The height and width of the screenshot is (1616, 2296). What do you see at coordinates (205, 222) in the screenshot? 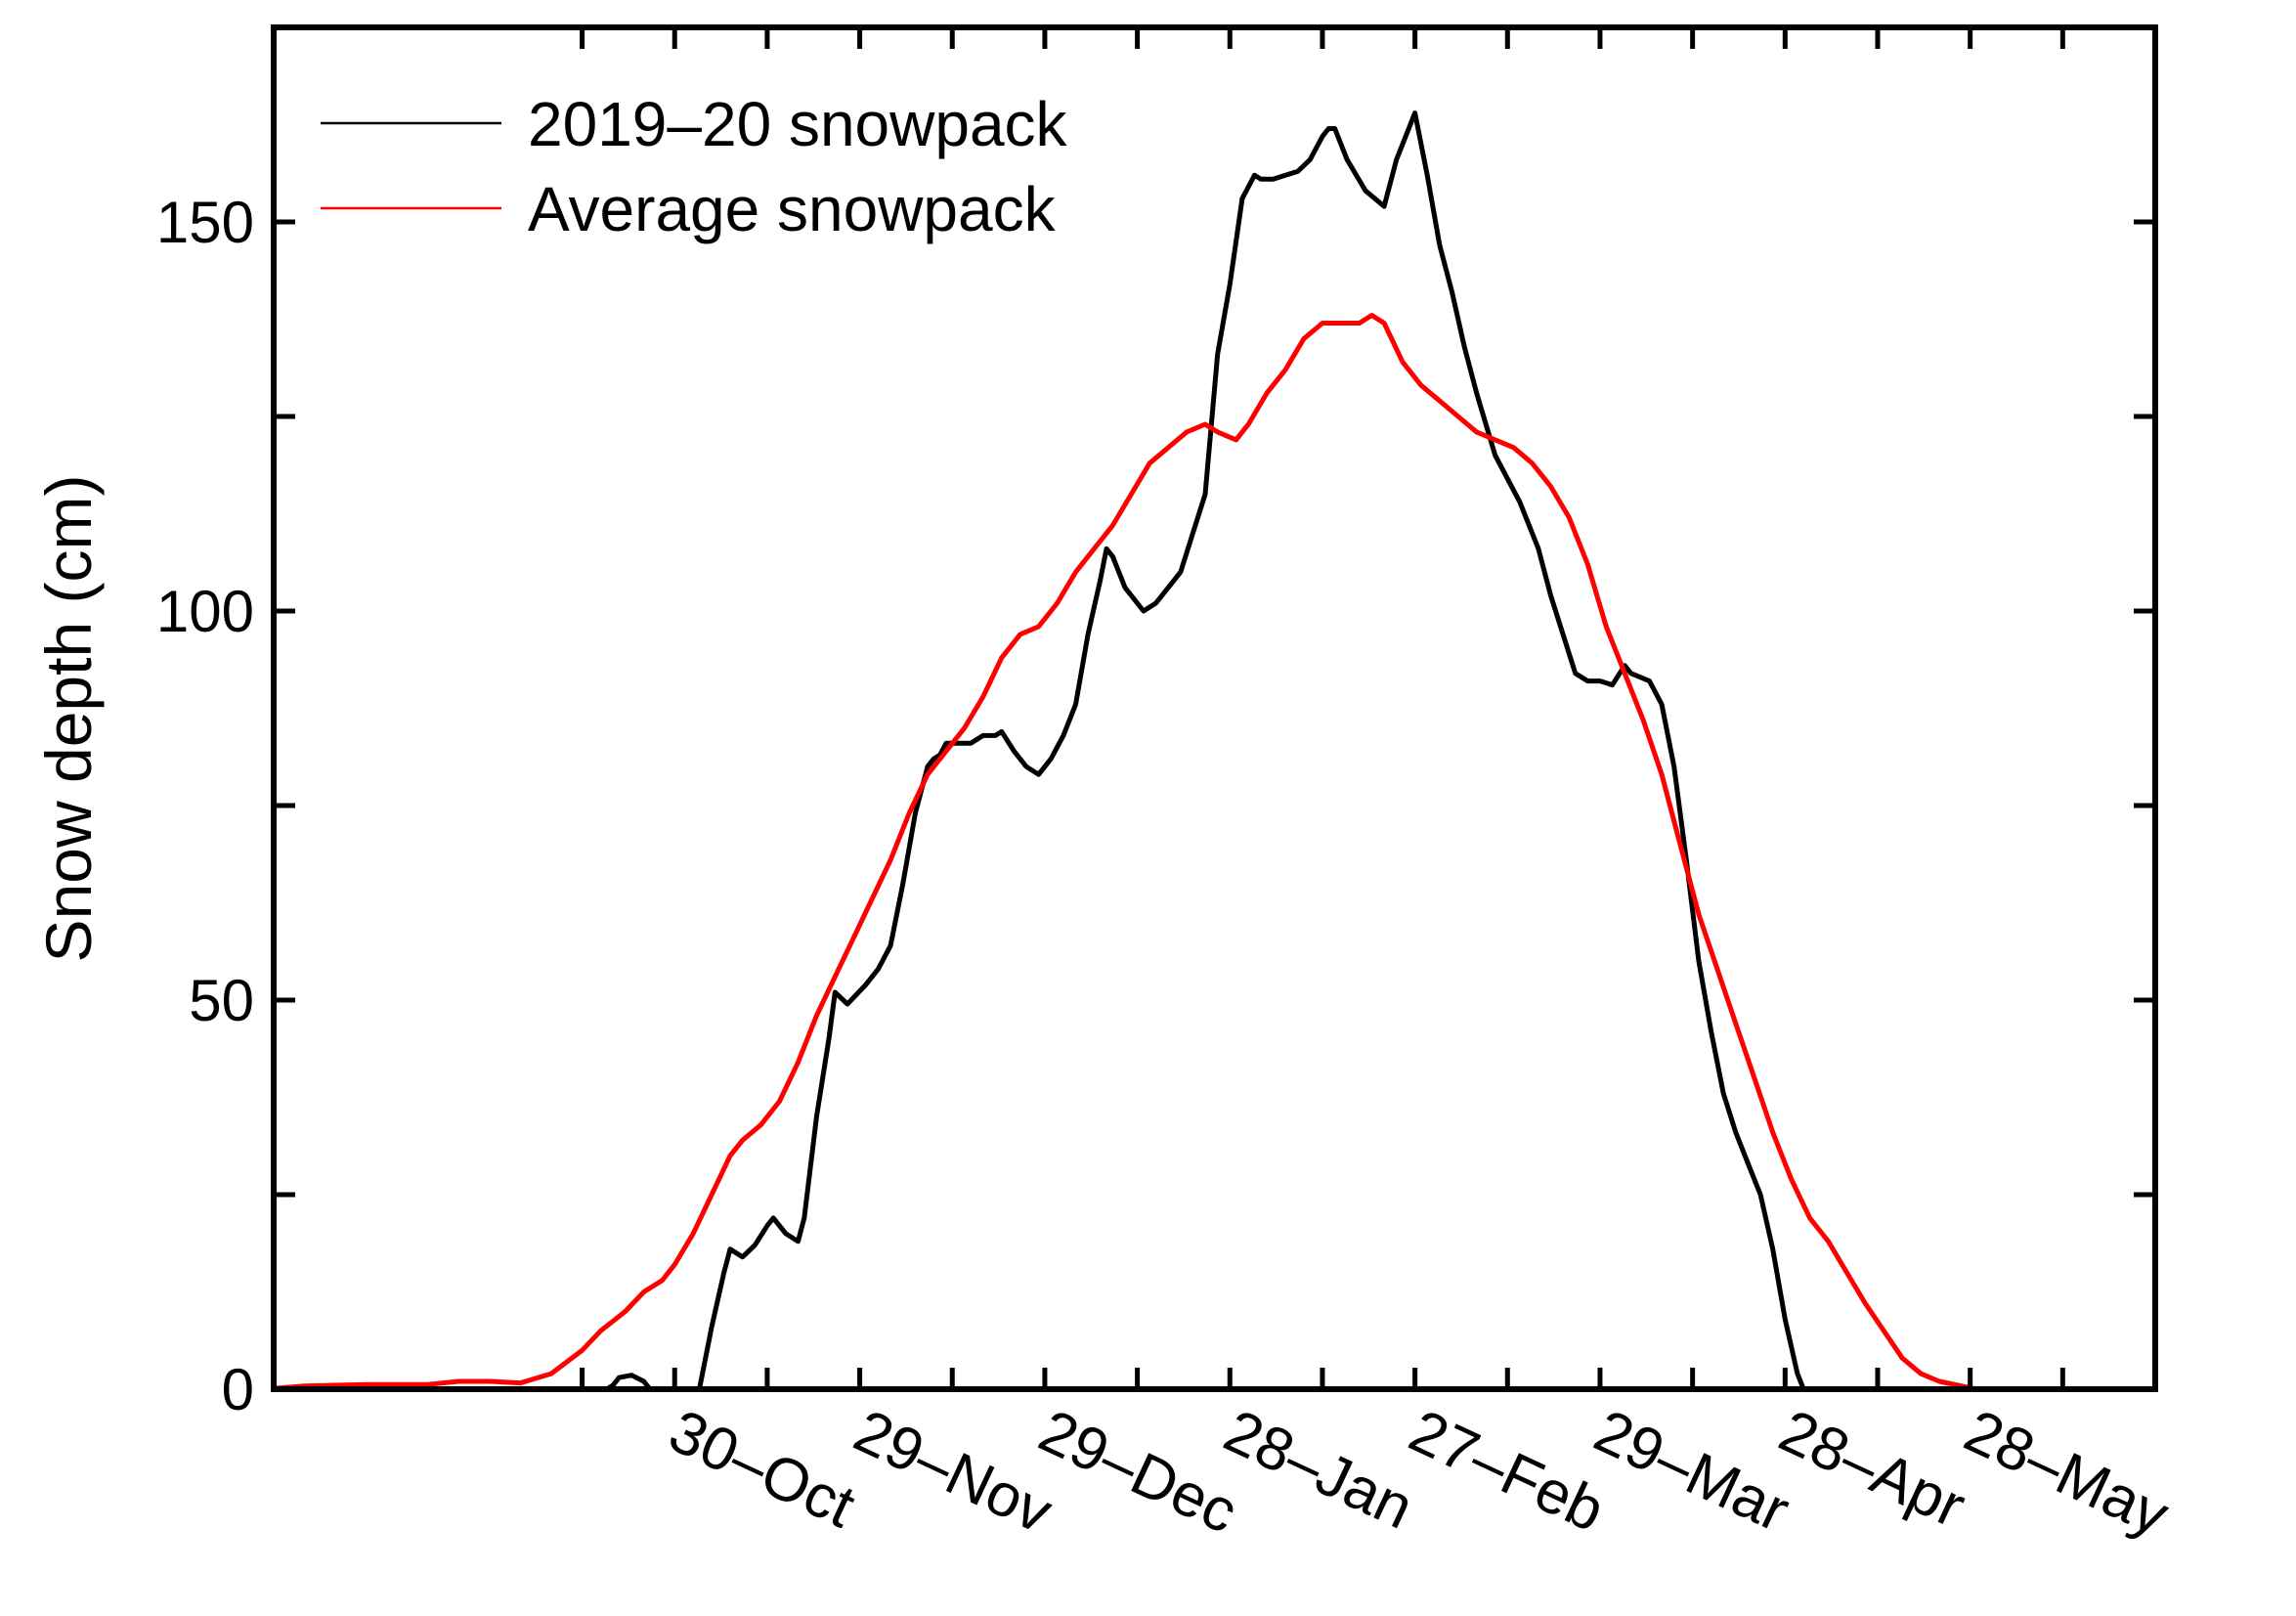
I see `y-tick-label: 150` at bounding box center [205, 222].